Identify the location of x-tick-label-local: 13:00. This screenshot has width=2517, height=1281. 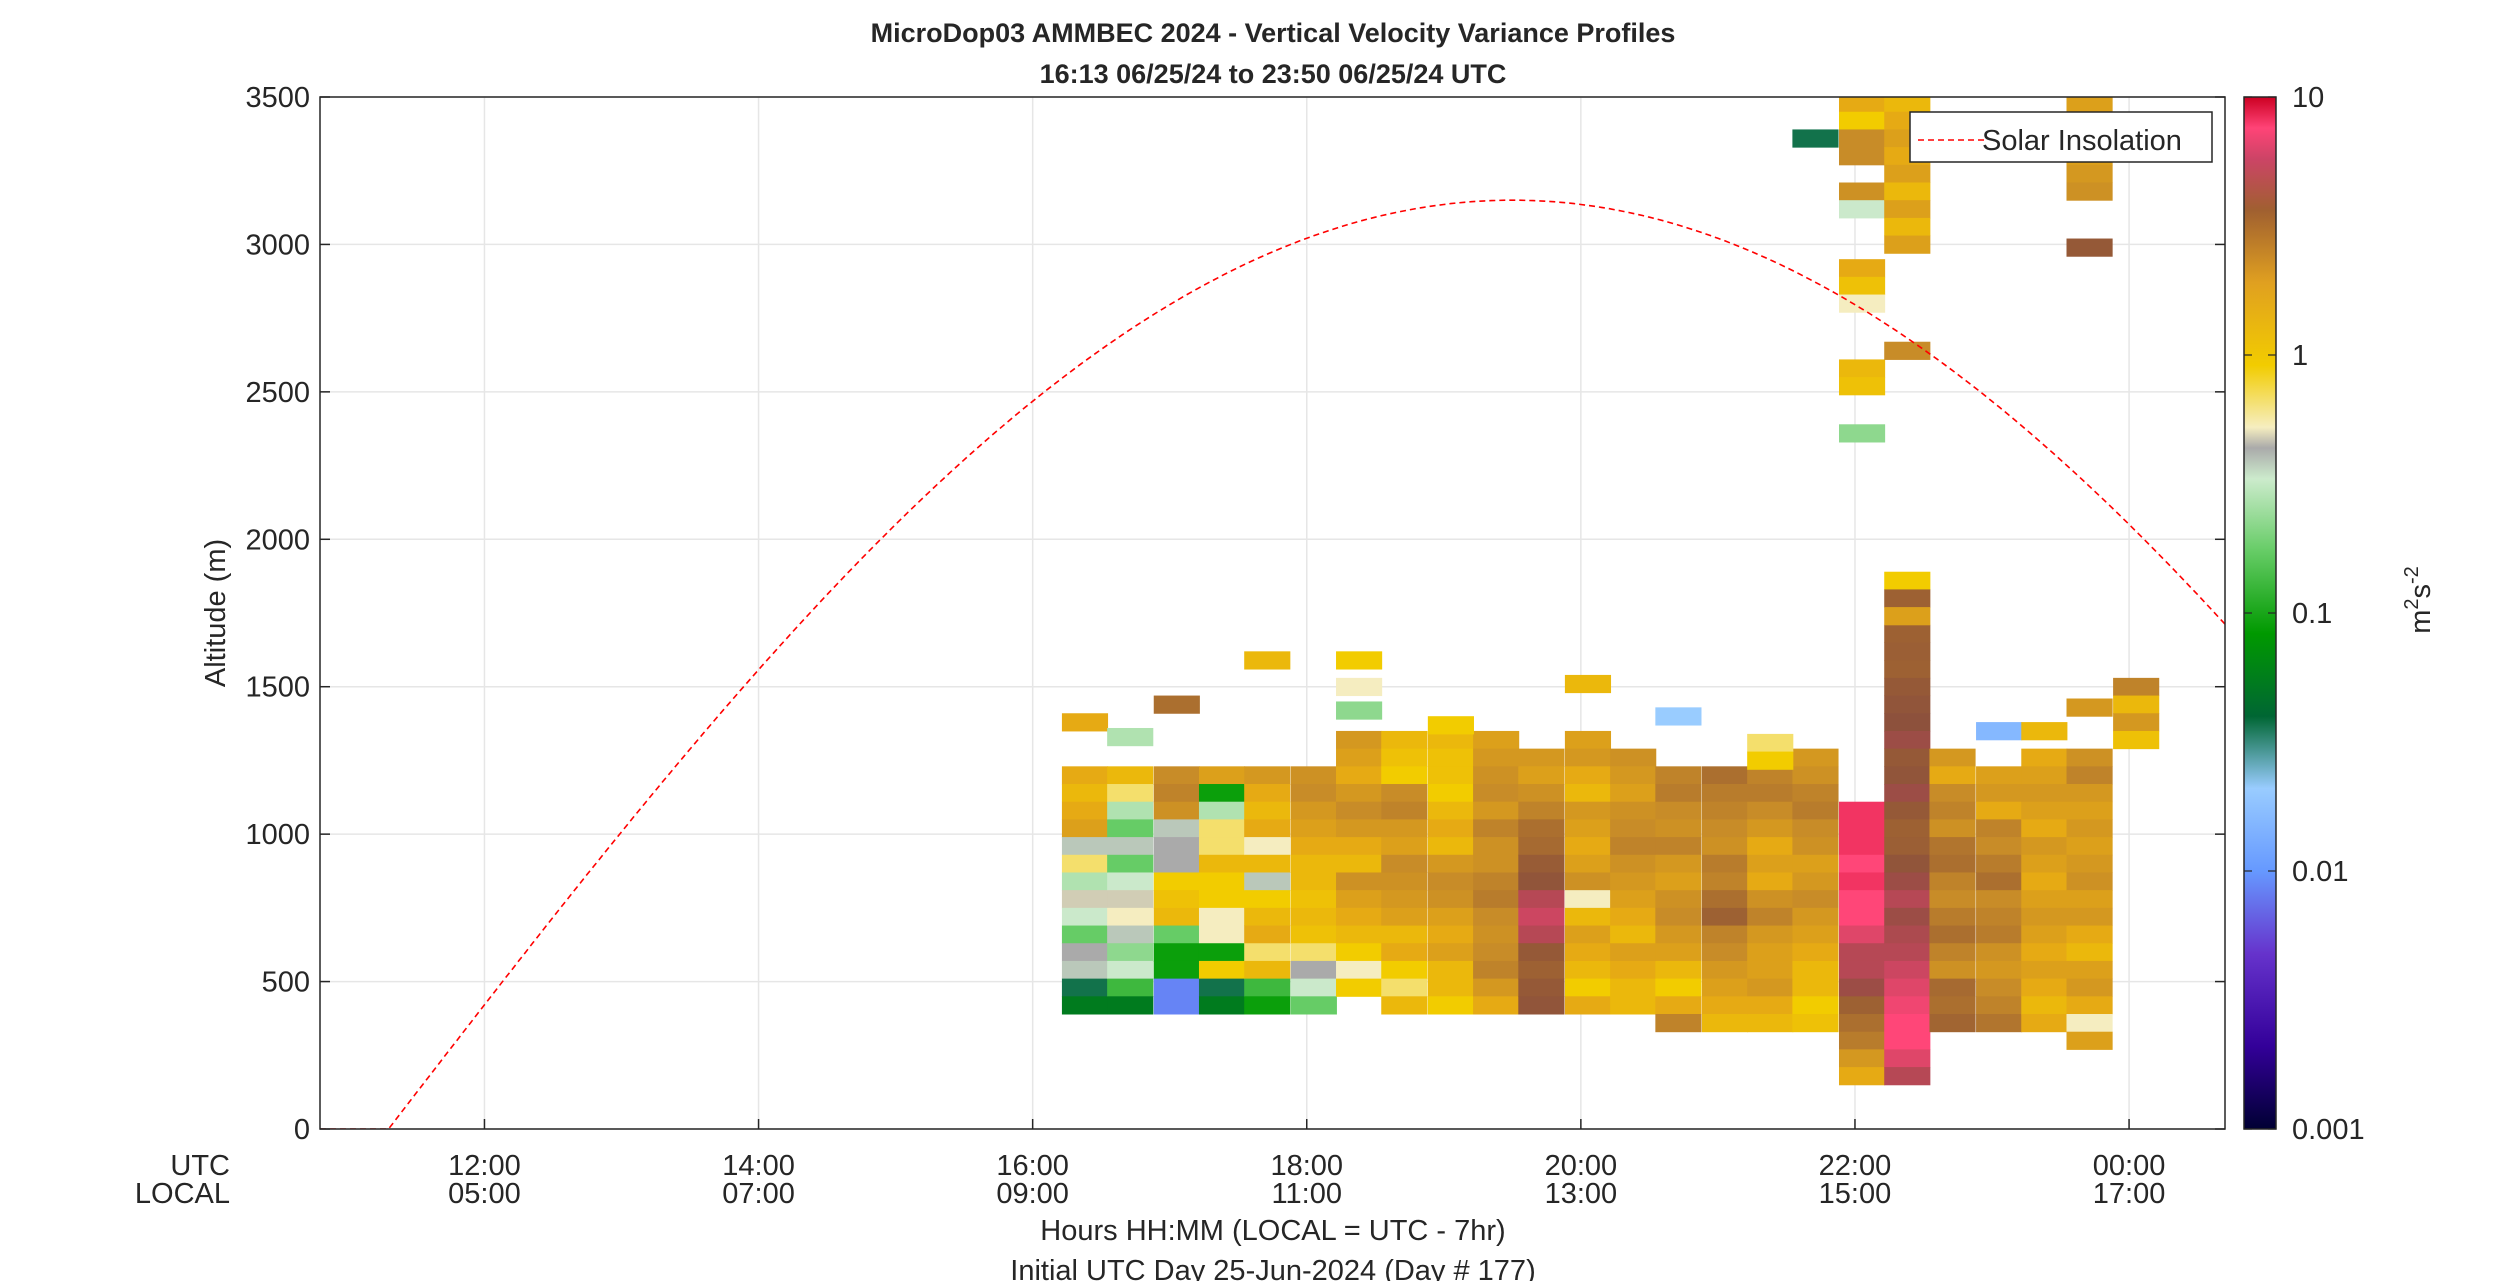
(1581, 1194).